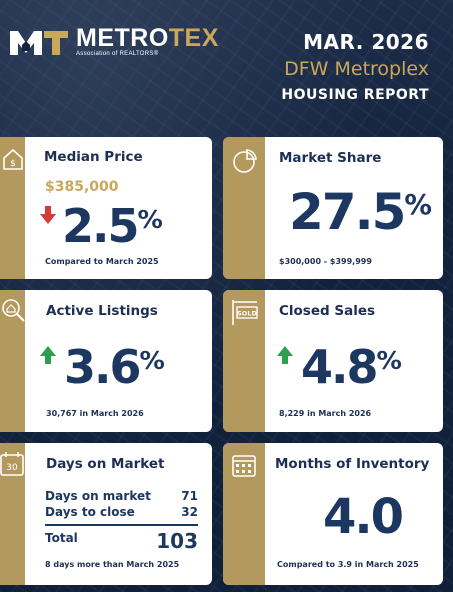 This screenshot has height=592, width=453. What do you see at coordinates (366, 42) in the screenshot?
I see `report-date: MAR. 2026` at bounding box center [366, 42].